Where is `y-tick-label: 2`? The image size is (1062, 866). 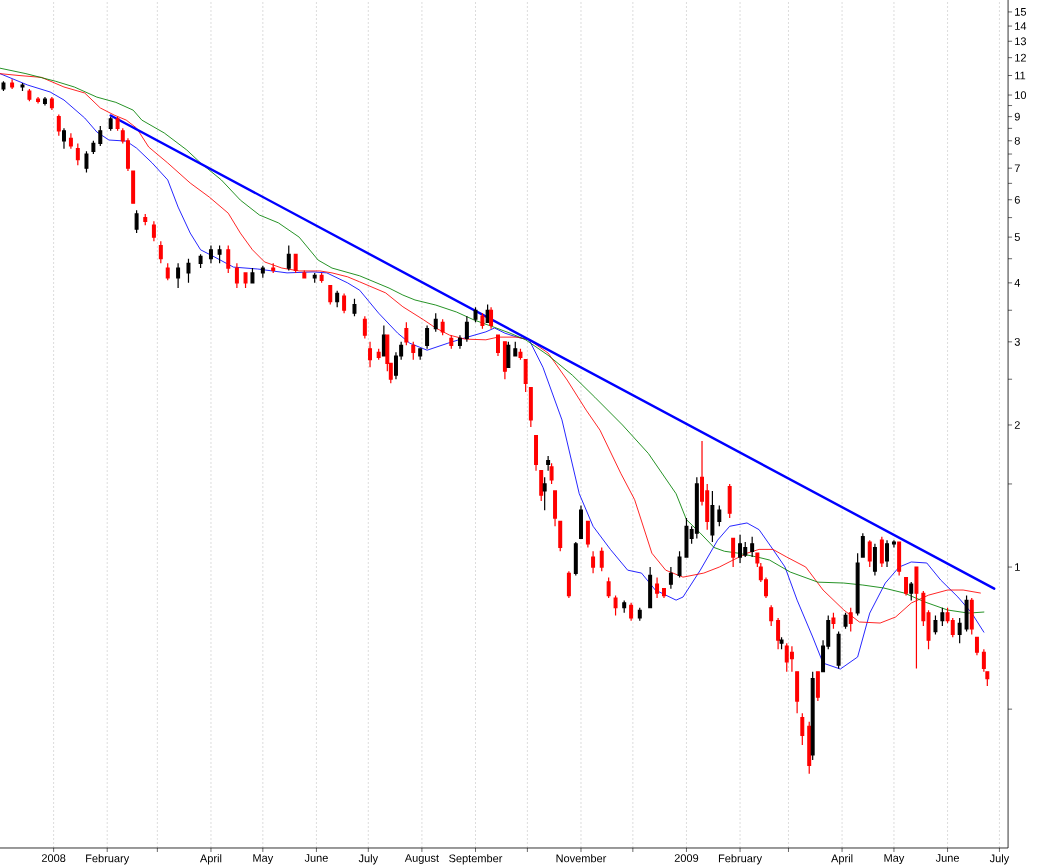
y-tick-label: 2 is located at coordinates (1017, 425).